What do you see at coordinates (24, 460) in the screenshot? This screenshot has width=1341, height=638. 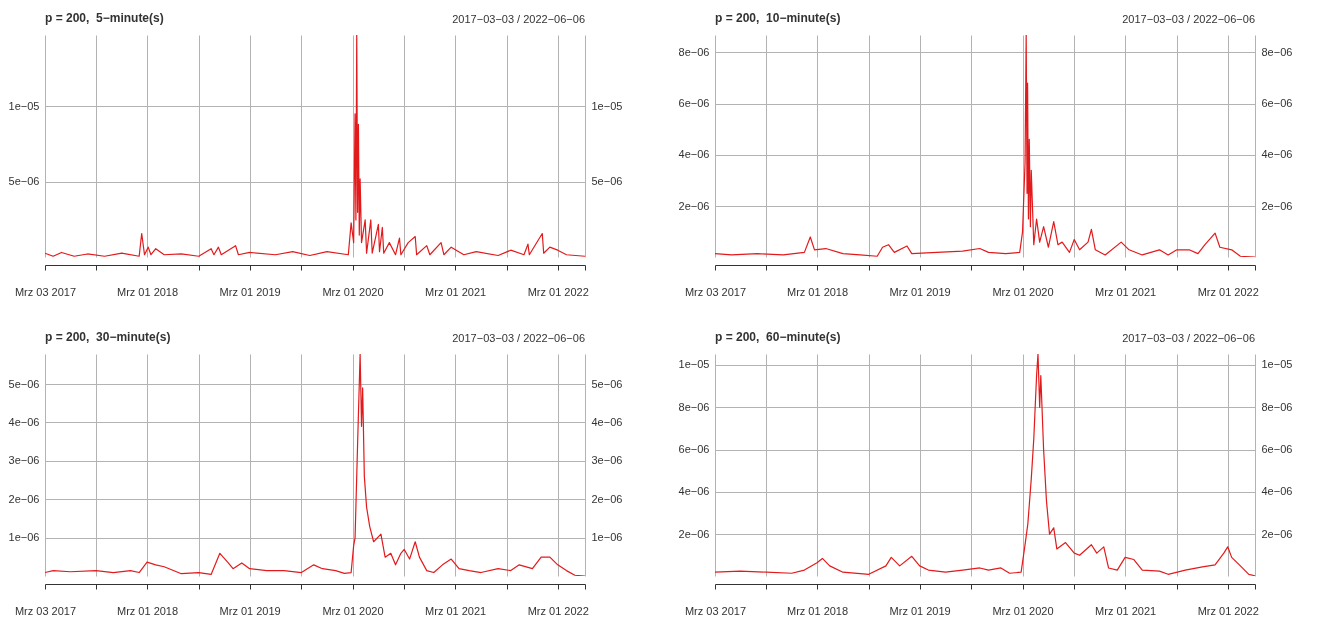 I see `y-tick-label: 3e−06` at bounding box center [24, 460].